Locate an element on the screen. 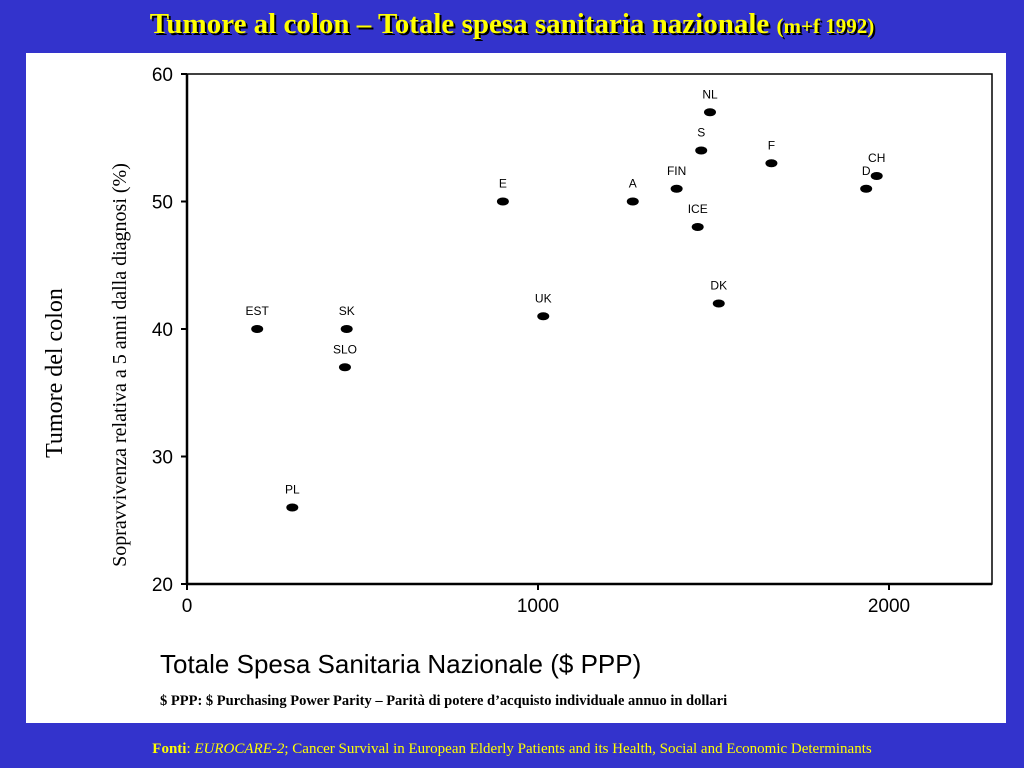  source-label: Fonti is located at coordinates (169, 749).